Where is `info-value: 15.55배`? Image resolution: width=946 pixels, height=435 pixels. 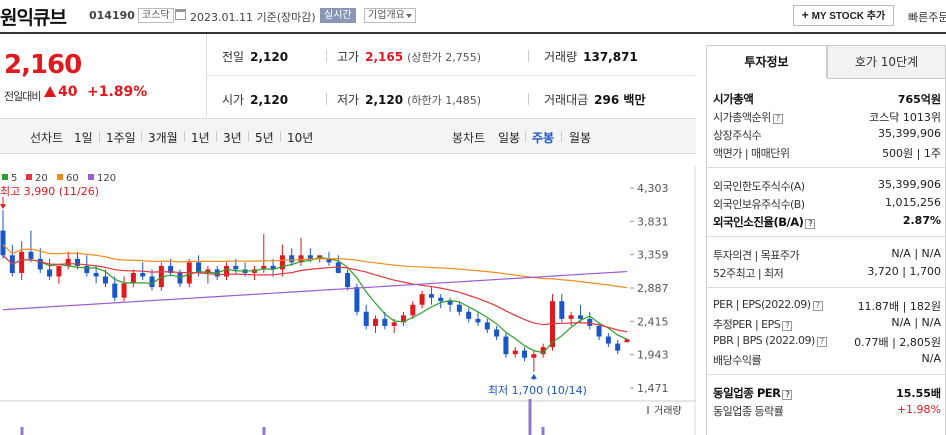
info-value: 15.55배 is located at coordinates (918, 393).